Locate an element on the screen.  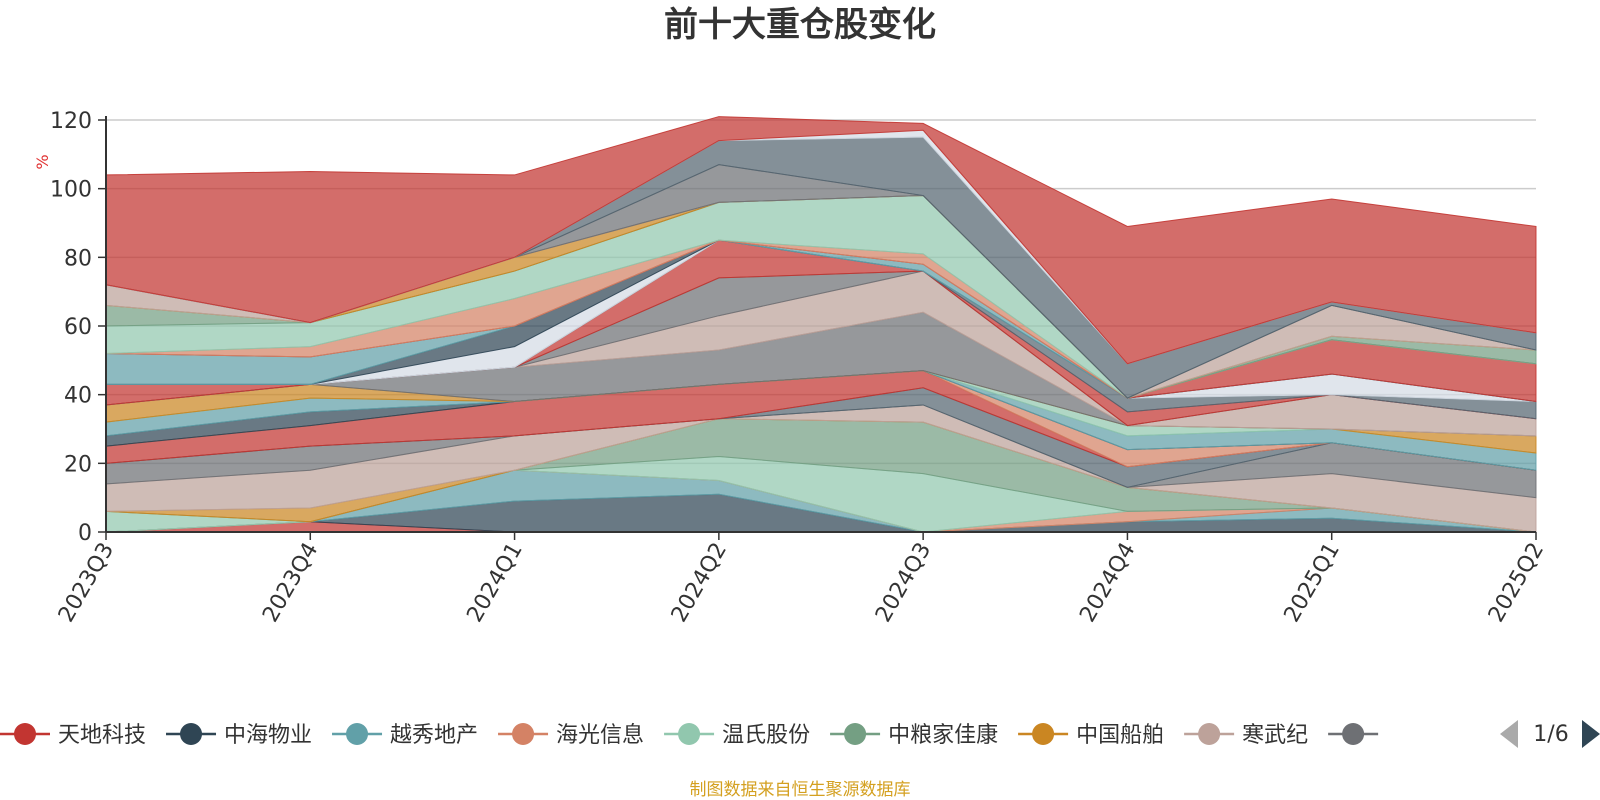
legend-items: 天地科技 中海物业 越秀地产 海光信息 温氏股份 中粮家佳康 中国船舶 寒武纪 is located at coordinates (689, 735).